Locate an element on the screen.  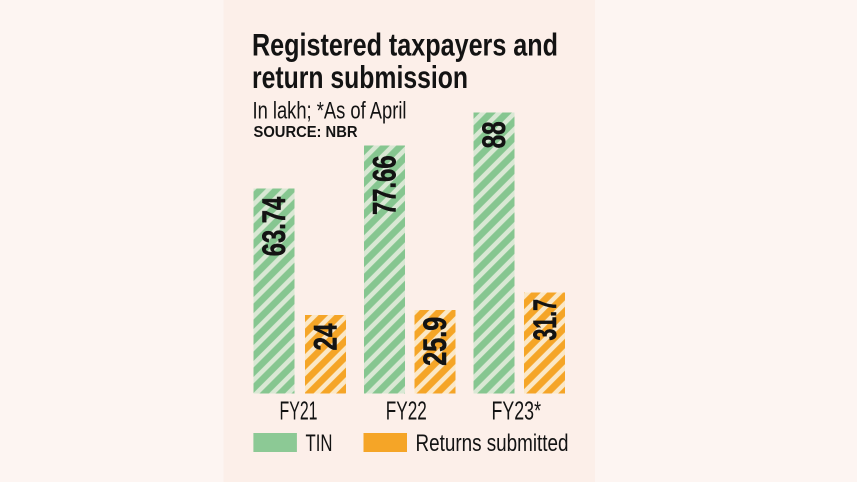
svg-text: FY21 is located at coordinates (299, 411).